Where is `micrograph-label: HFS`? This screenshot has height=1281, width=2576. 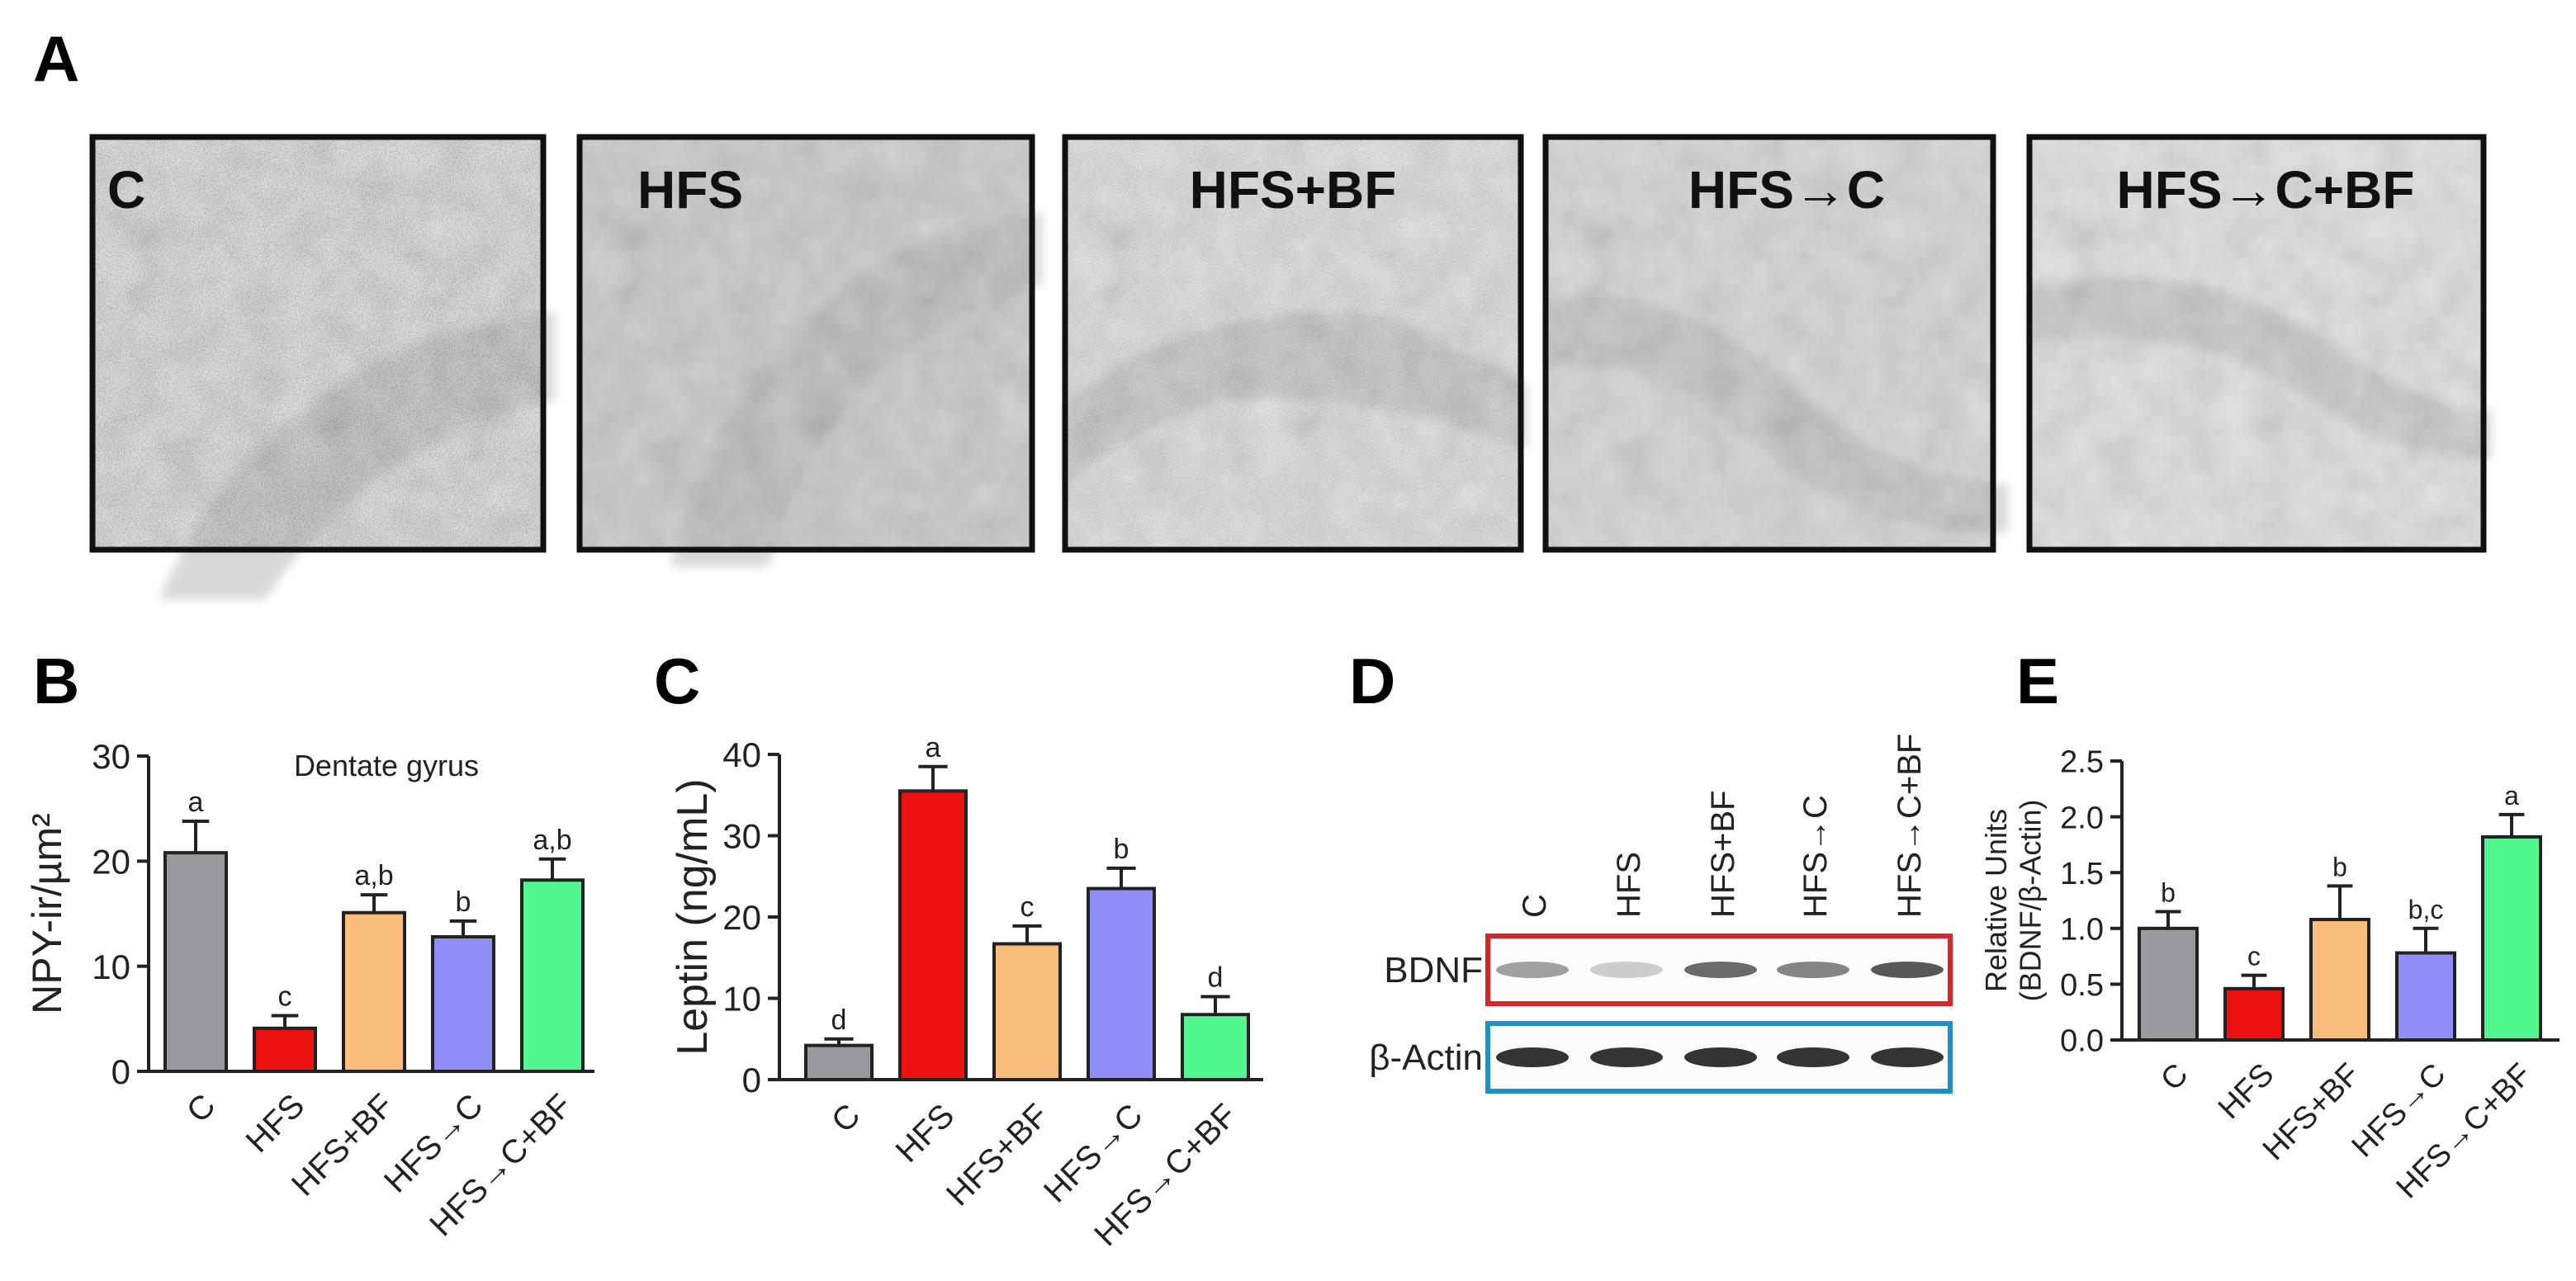 micrograph-label: HFS is located at coordinates (690, 190).